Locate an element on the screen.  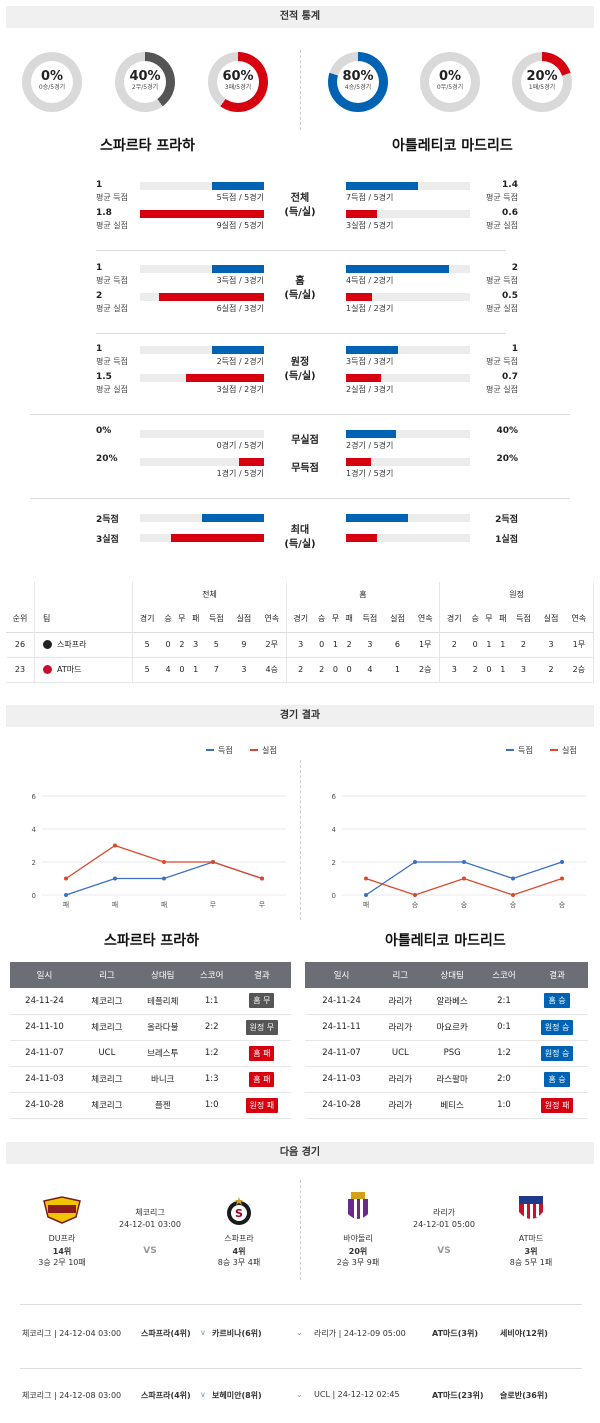
results-row: 24-11-24 체코리그 테플리체 1:1 홈 무 is located at coordinates (150, 1001).